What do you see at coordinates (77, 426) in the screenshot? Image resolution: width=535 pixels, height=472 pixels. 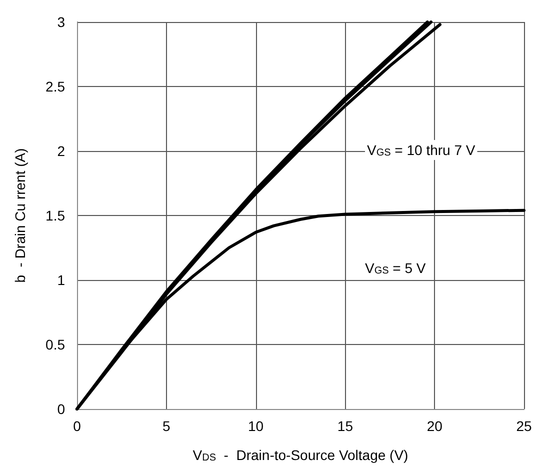 I see `x-tick-label: 0` at bounding box center [77, 426].